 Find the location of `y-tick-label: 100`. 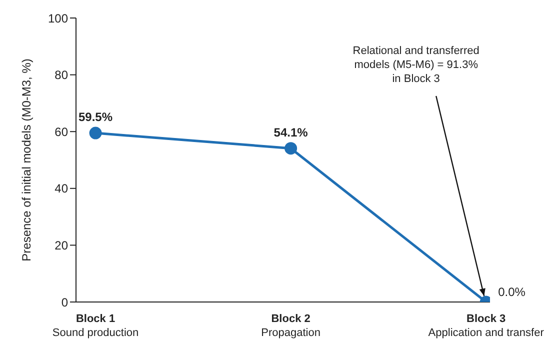

y-tick-label: 100 is located at coordinates (58, 18).